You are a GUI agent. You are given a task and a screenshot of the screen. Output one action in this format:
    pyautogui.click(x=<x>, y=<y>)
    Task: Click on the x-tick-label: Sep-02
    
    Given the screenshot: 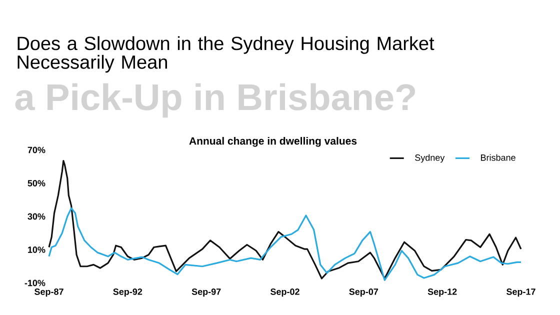 What is the action you would take?
    pyautogui.click(x=285, y=292)
    